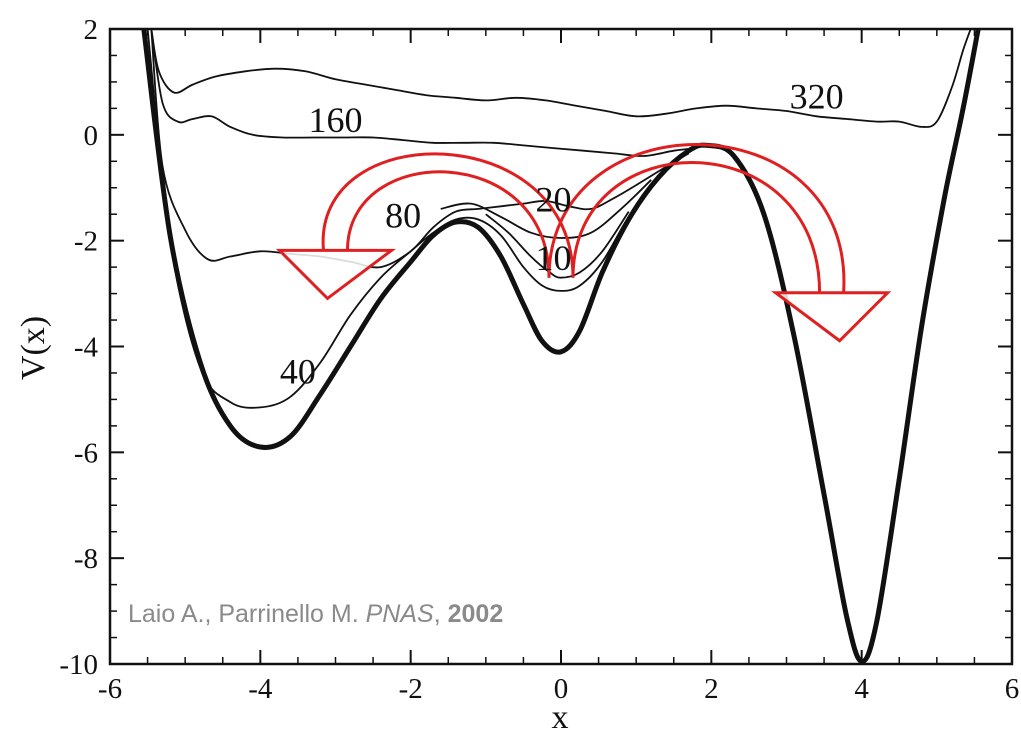 The width and height of the screenshot is (1021, 731). What do you see at coordinates (91, 136) in the screenshot?
I see `y-tick-label: 0` at bounding box center [91, 136].